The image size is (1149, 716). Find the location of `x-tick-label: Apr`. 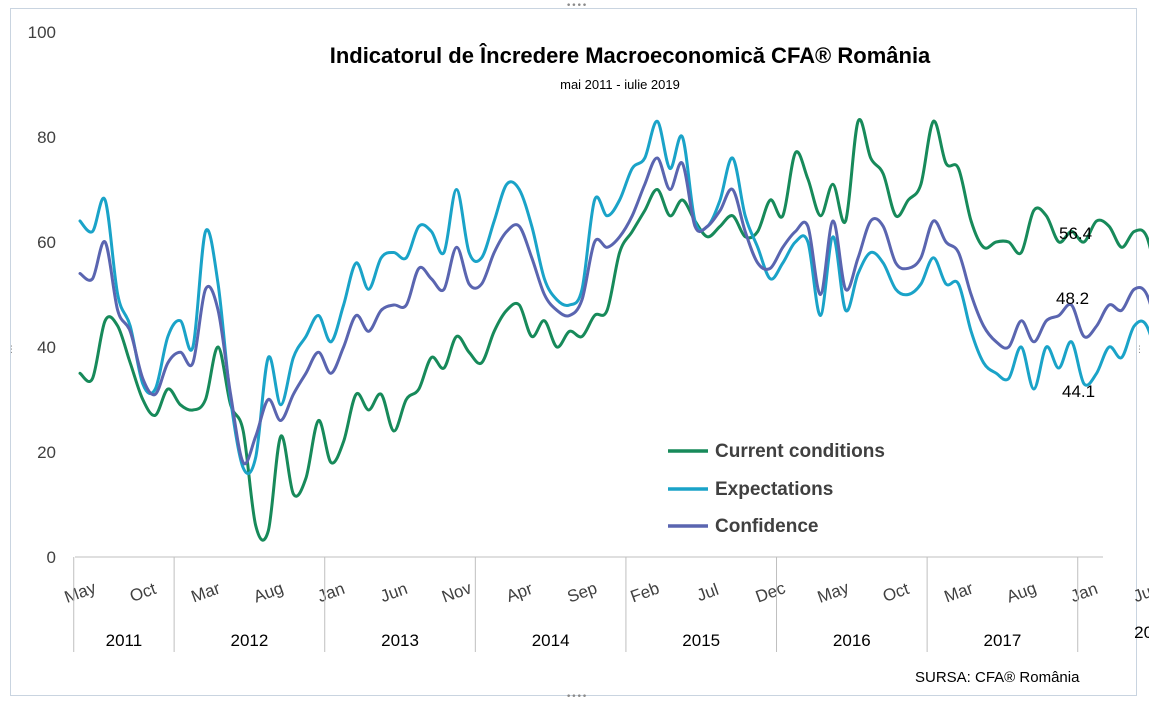

x-tick-label: Apr is located at coordinates (520, 592).